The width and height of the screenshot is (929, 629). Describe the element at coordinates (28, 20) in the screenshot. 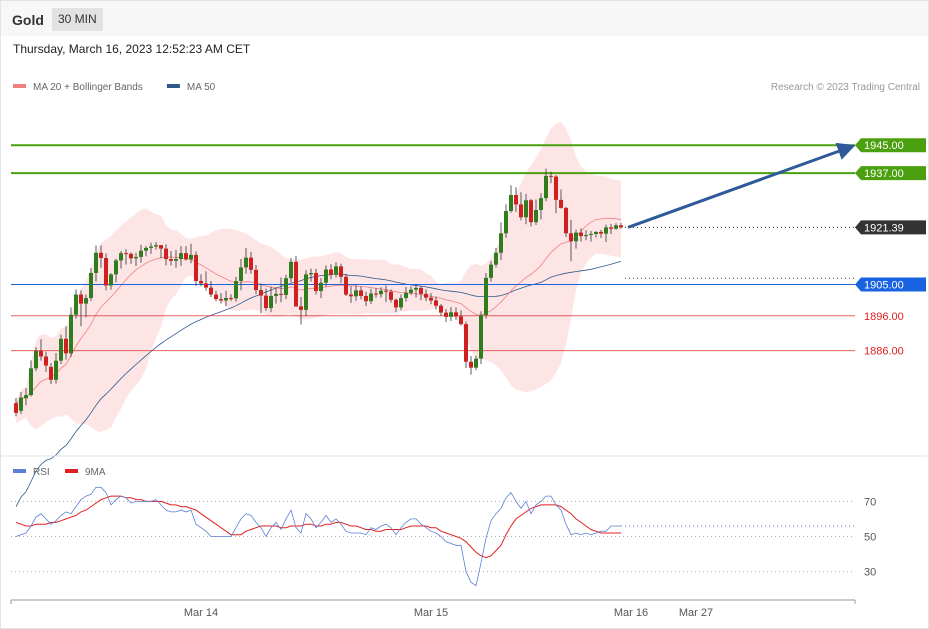

I see `symbol-title: Gold` at that location.